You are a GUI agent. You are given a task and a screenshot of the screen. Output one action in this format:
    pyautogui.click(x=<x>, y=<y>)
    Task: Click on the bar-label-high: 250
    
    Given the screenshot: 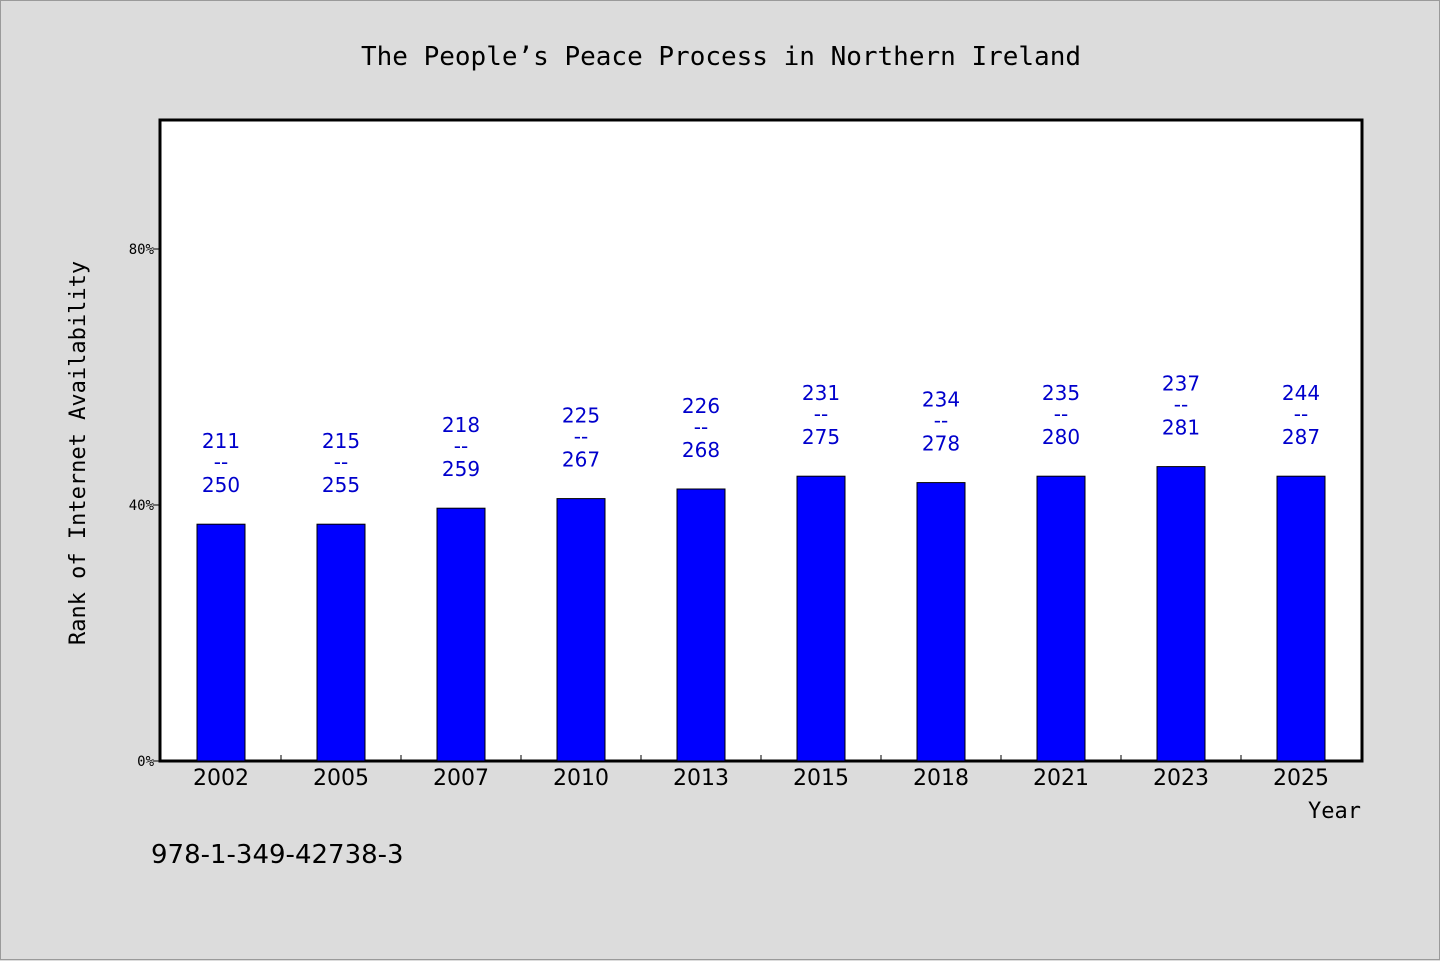 What is the action you would take?
    pyautogui.click(x=221, y=485)
    